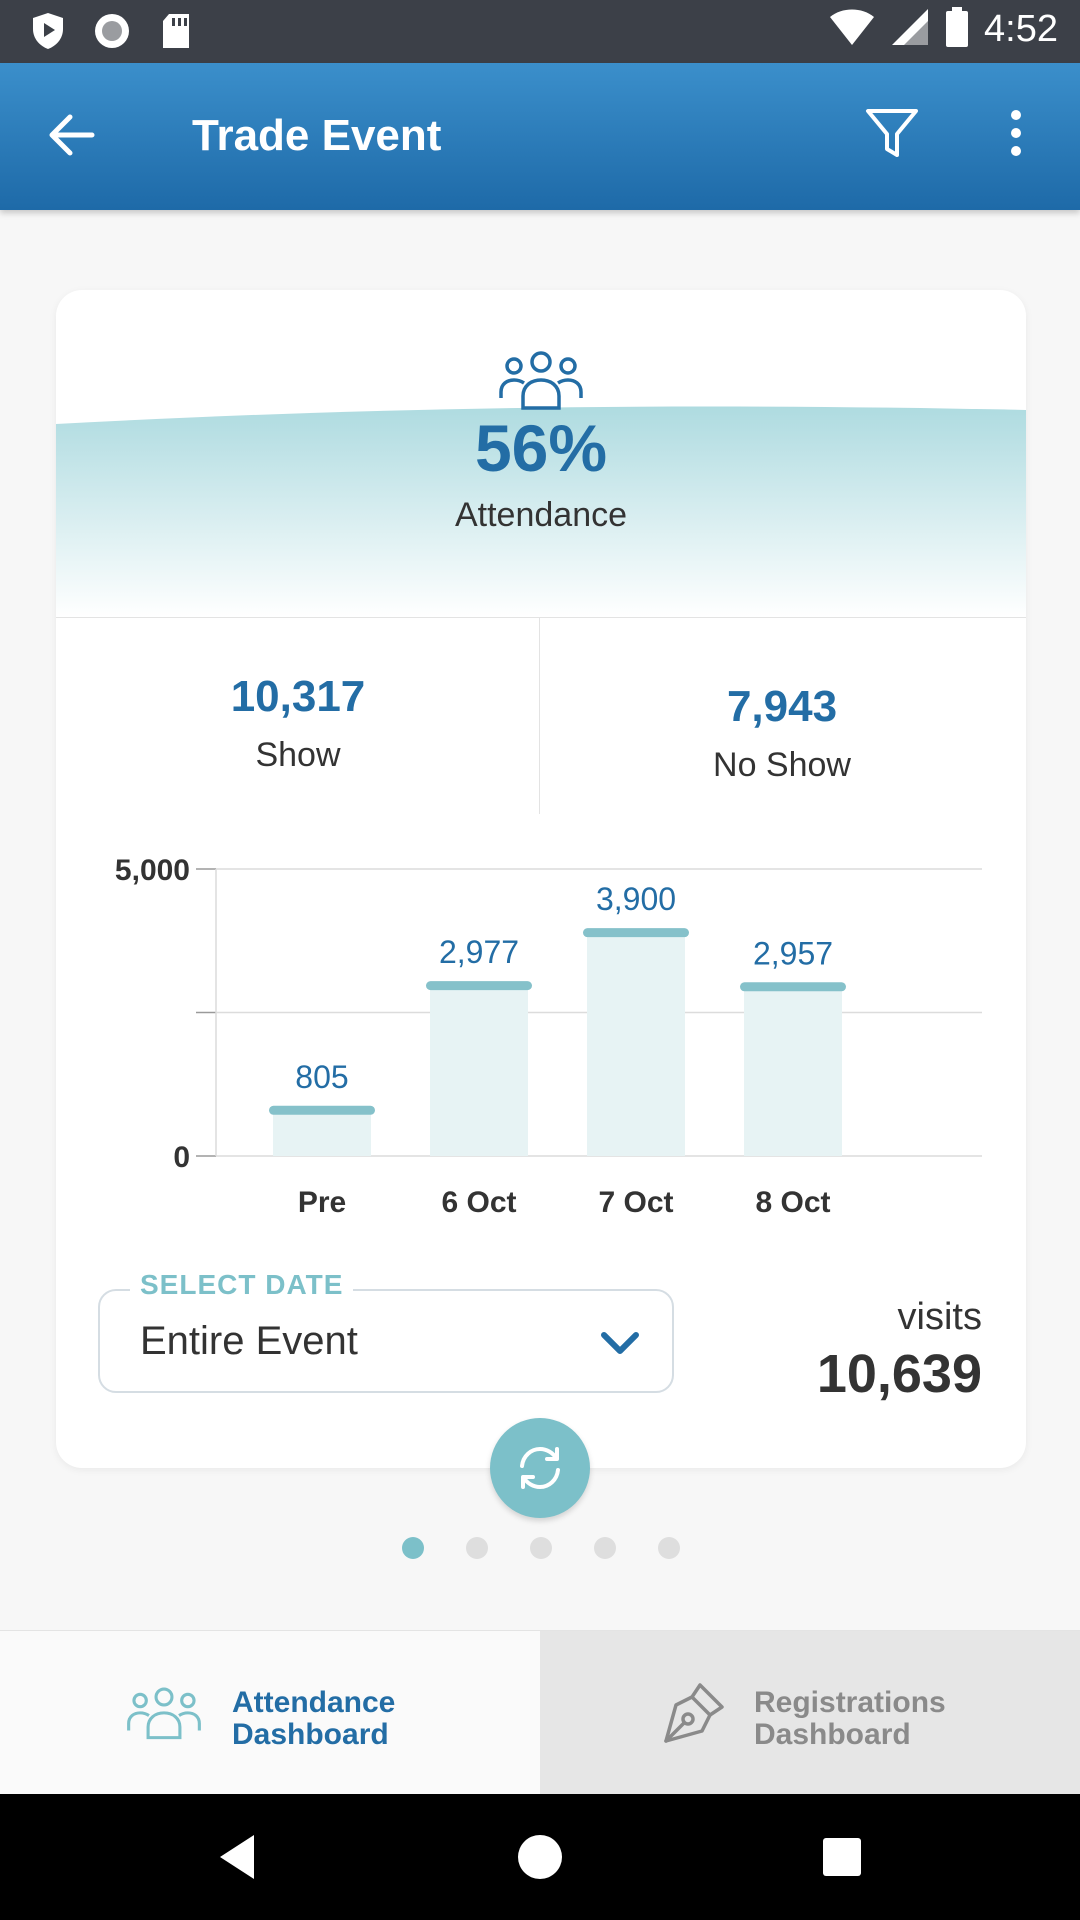  I want to click on data-label: 2,977, so click(479, 952).